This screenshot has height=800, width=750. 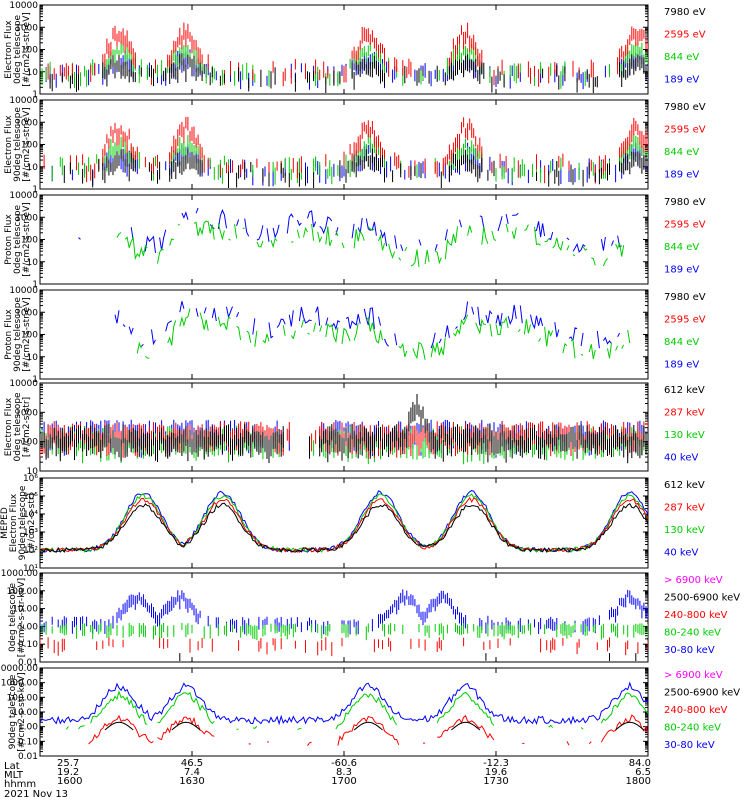 I want to click on x-tick-label-mlt: 7.4, so click(x=192, y=772).